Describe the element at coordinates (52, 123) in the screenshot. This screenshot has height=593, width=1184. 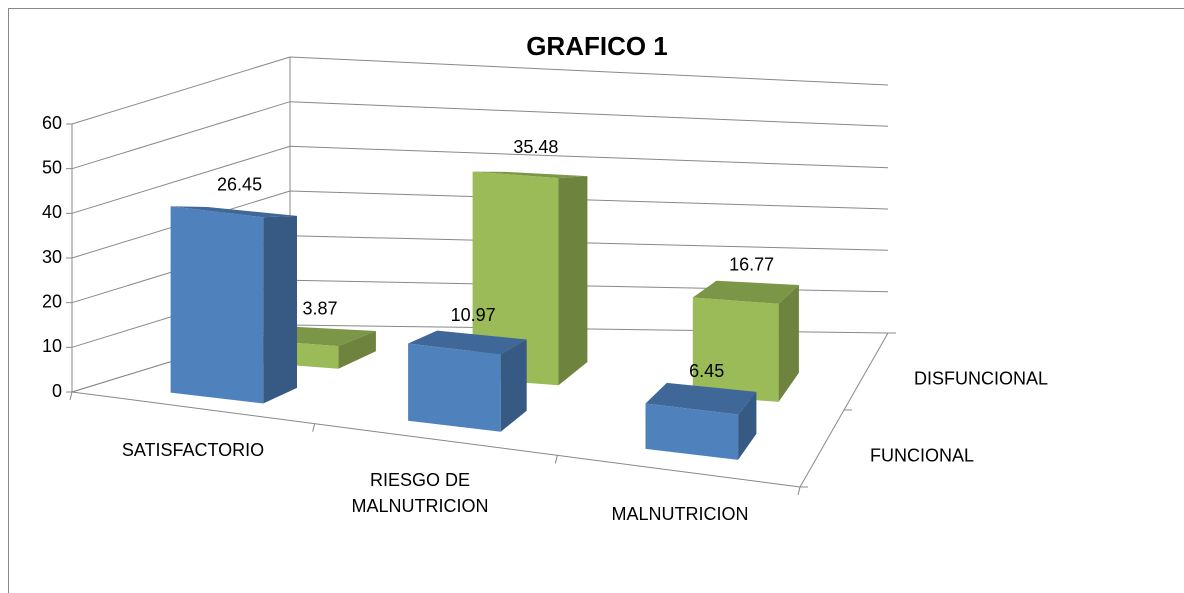
I see `y-tick-label: 60` at that location.